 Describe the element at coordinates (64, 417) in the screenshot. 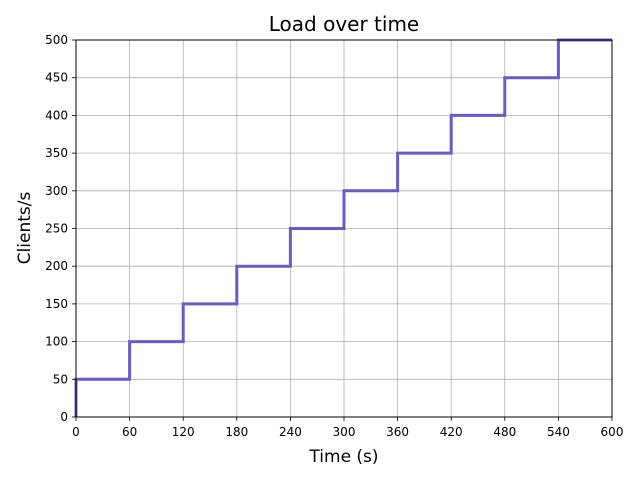

I see `y-tick-label: 0` at that location.